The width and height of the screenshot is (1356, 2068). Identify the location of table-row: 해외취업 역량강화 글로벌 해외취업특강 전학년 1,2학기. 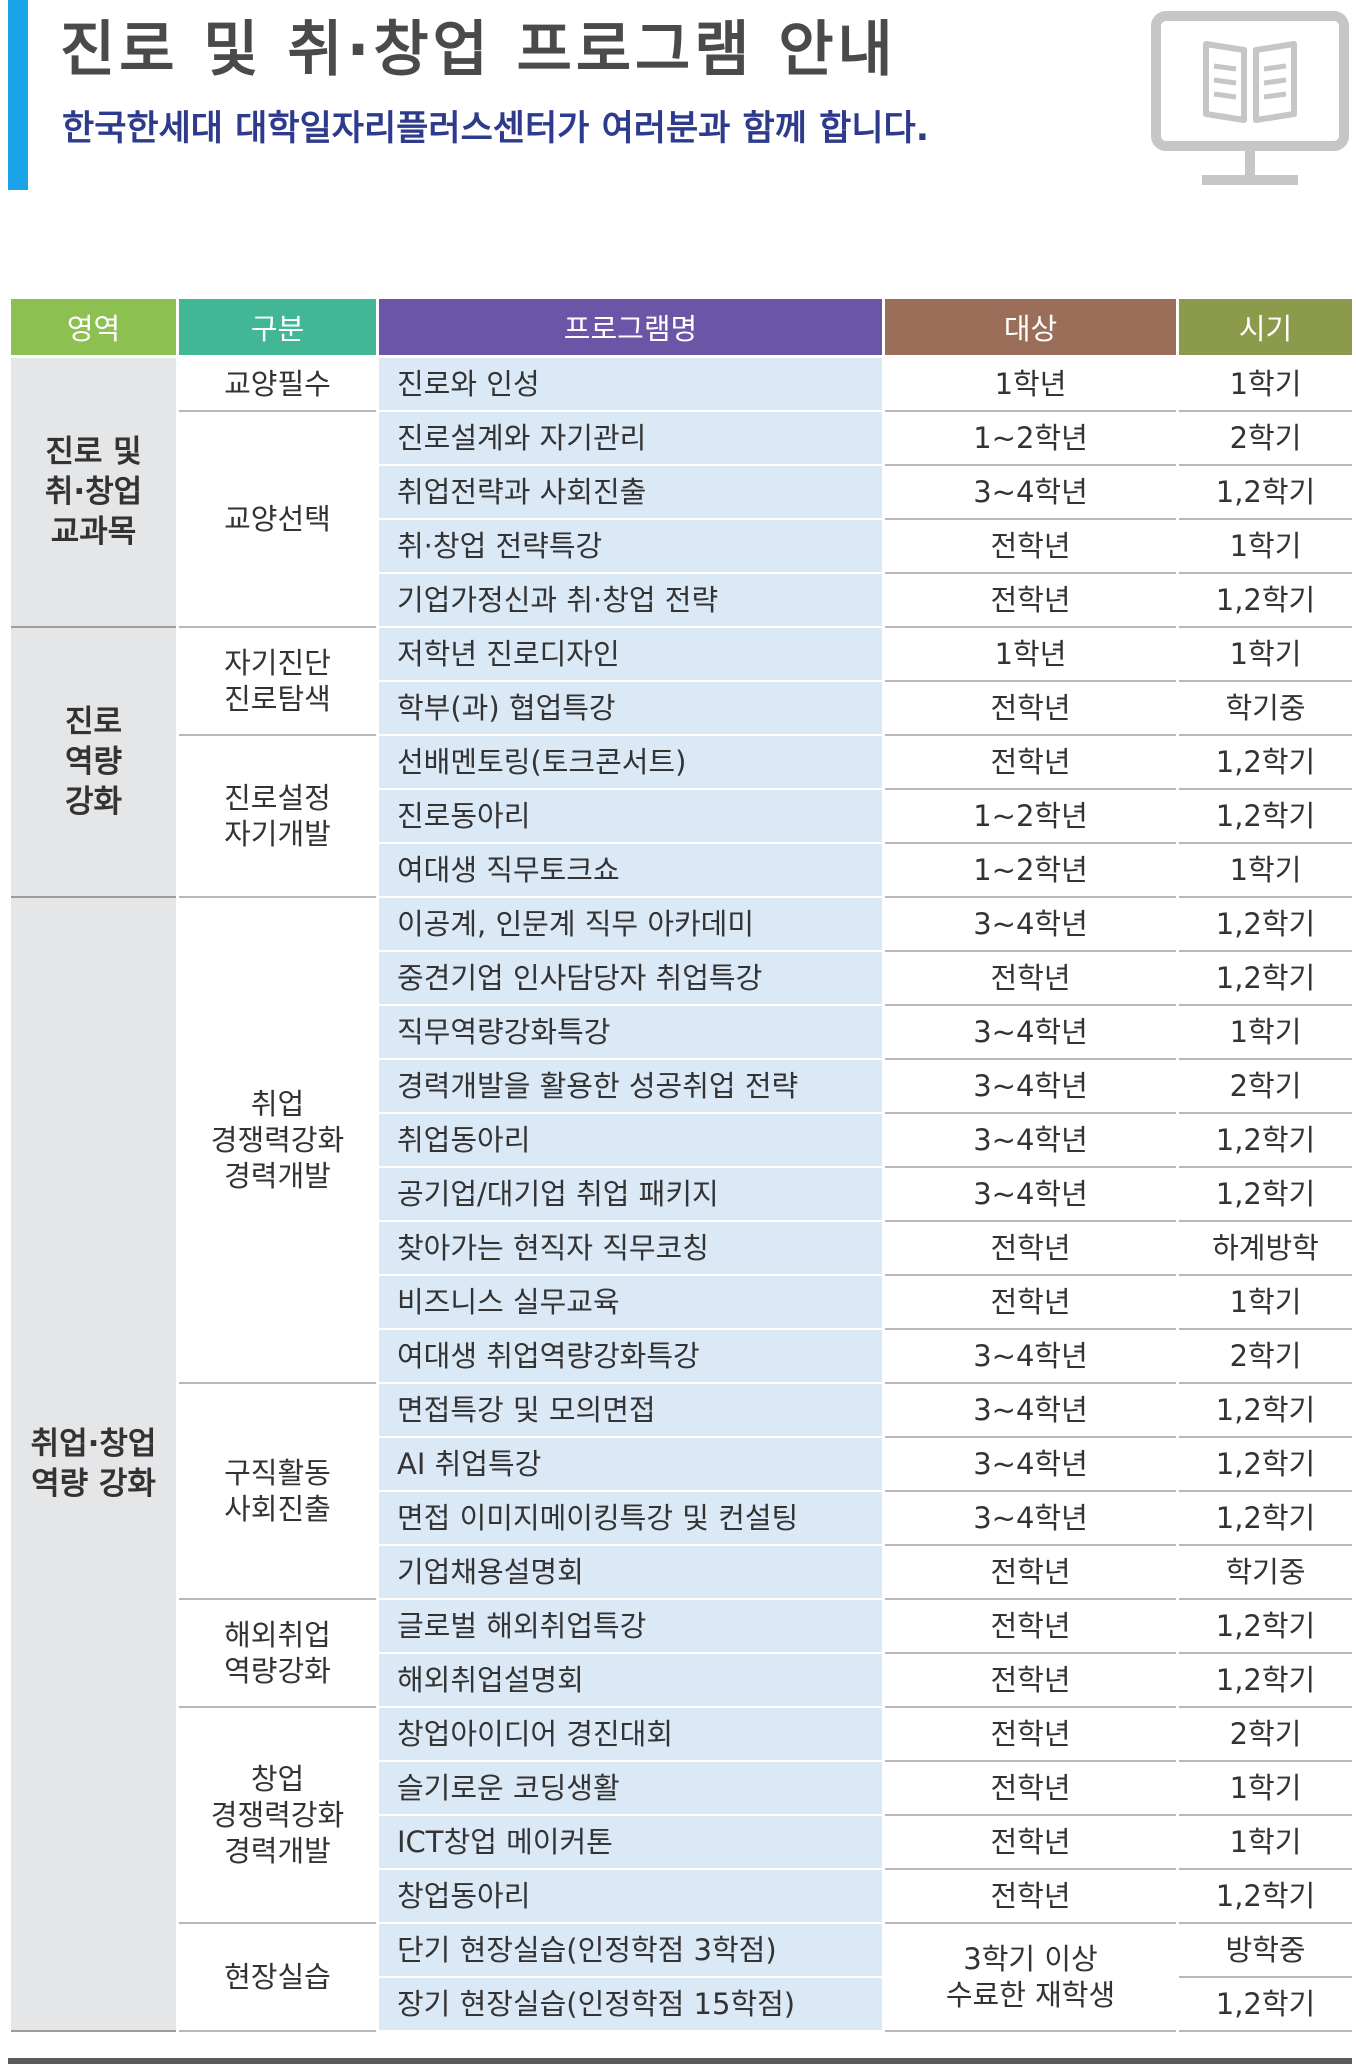
(682, 1653).